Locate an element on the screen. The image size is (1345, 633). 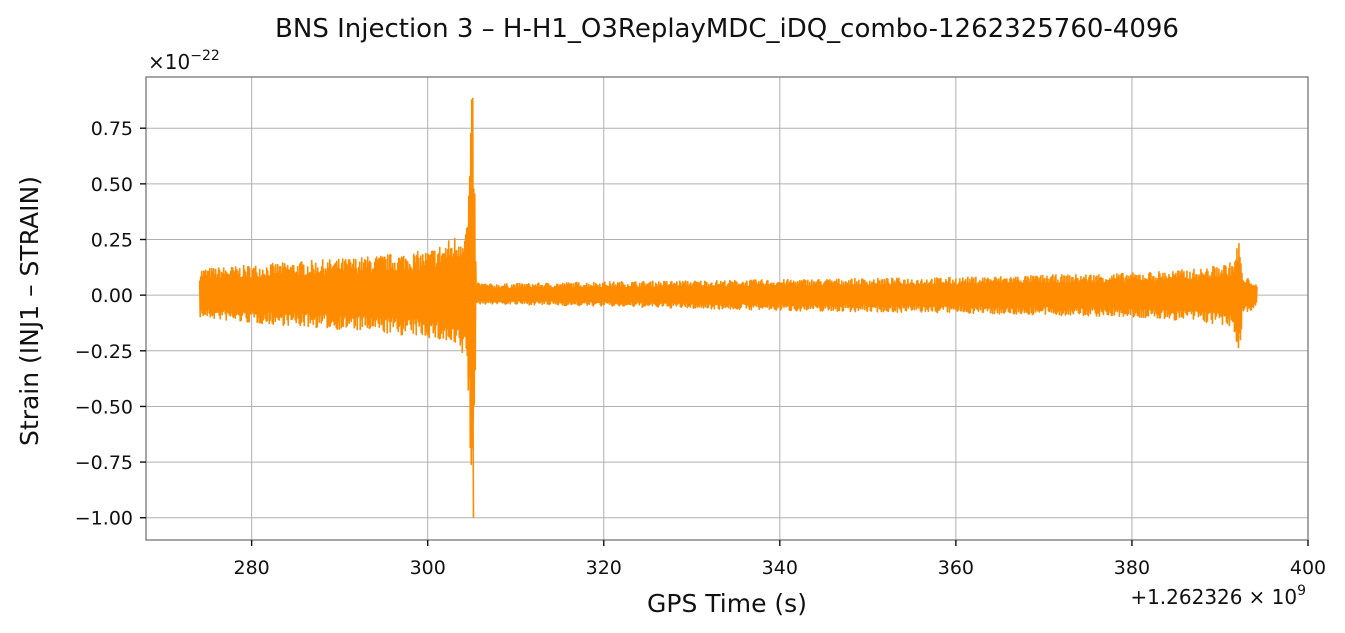
y-tick-label: −1.00 is located at coordinates (104, 519).